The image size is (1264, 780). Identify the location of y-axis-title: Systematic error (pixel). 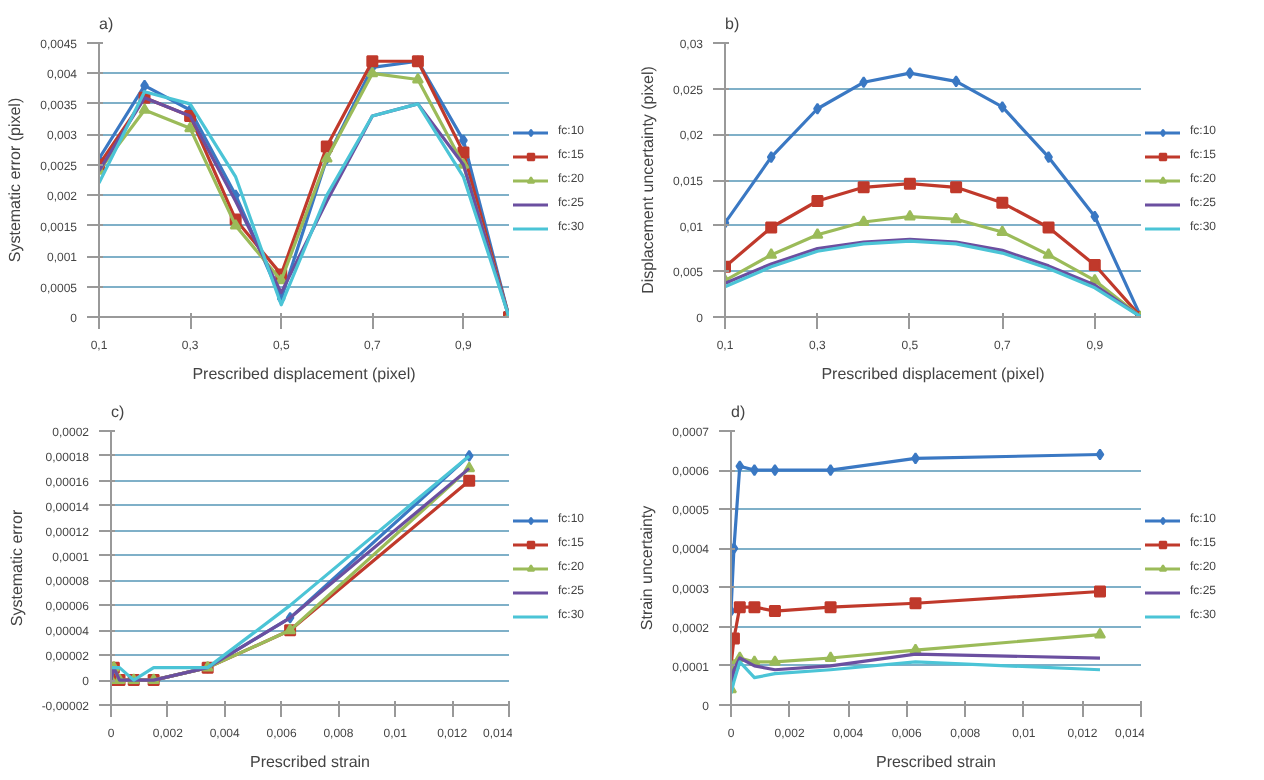
(15, 180).